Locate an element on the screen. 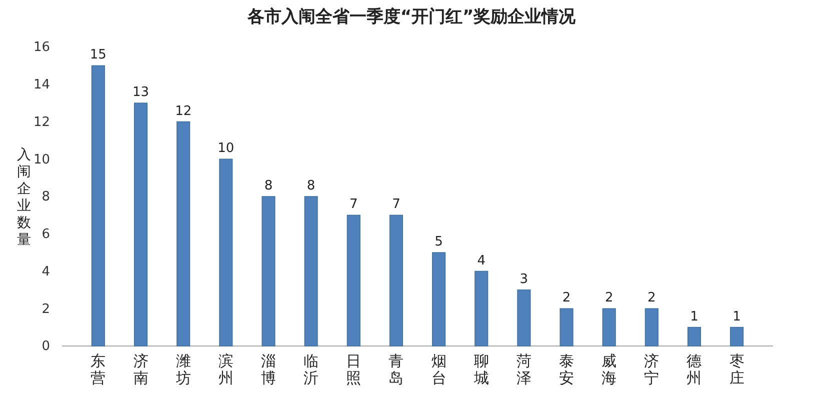  y-tick-label: 6 is located at coordinates (46, 234).